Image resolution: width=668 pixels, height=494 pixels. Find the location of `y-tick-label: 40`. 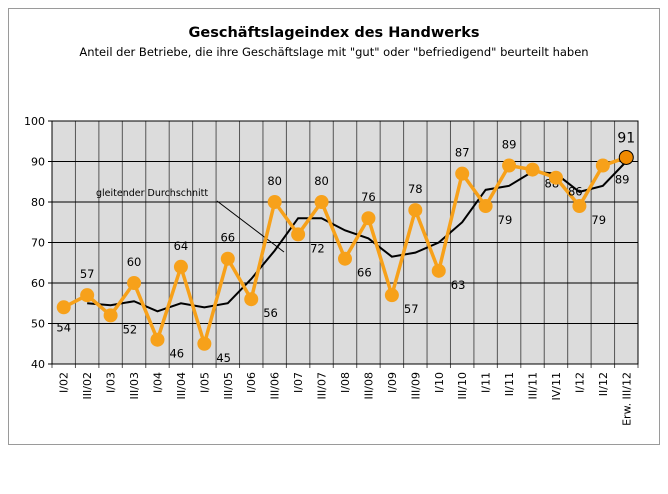

y-tick-label: 40 is located at coordinates (38, 364).